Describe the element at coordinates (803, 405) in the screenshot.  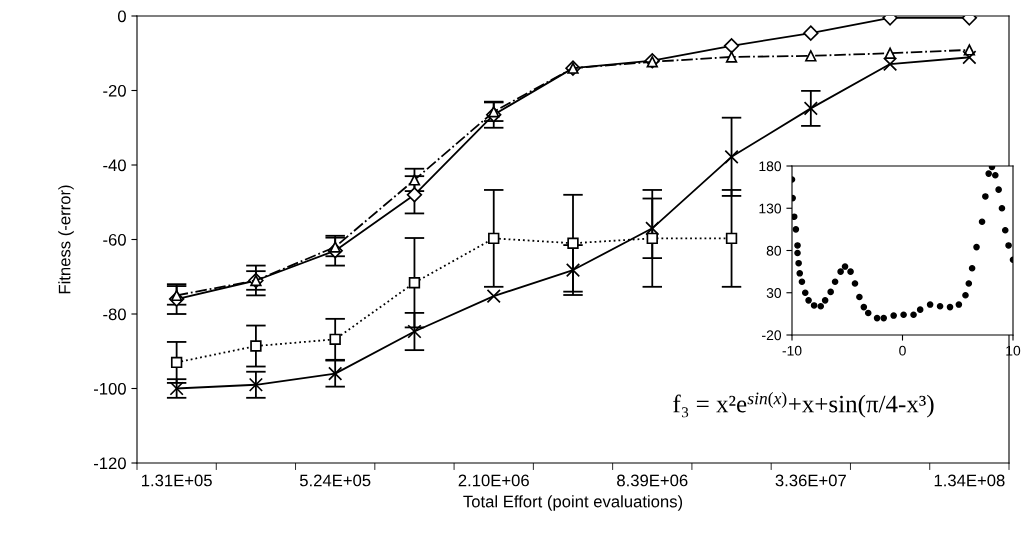
I see `annotation: f₃ = x²e$^{sin(x)}$+x+sin(π/4-x³)` at that location.